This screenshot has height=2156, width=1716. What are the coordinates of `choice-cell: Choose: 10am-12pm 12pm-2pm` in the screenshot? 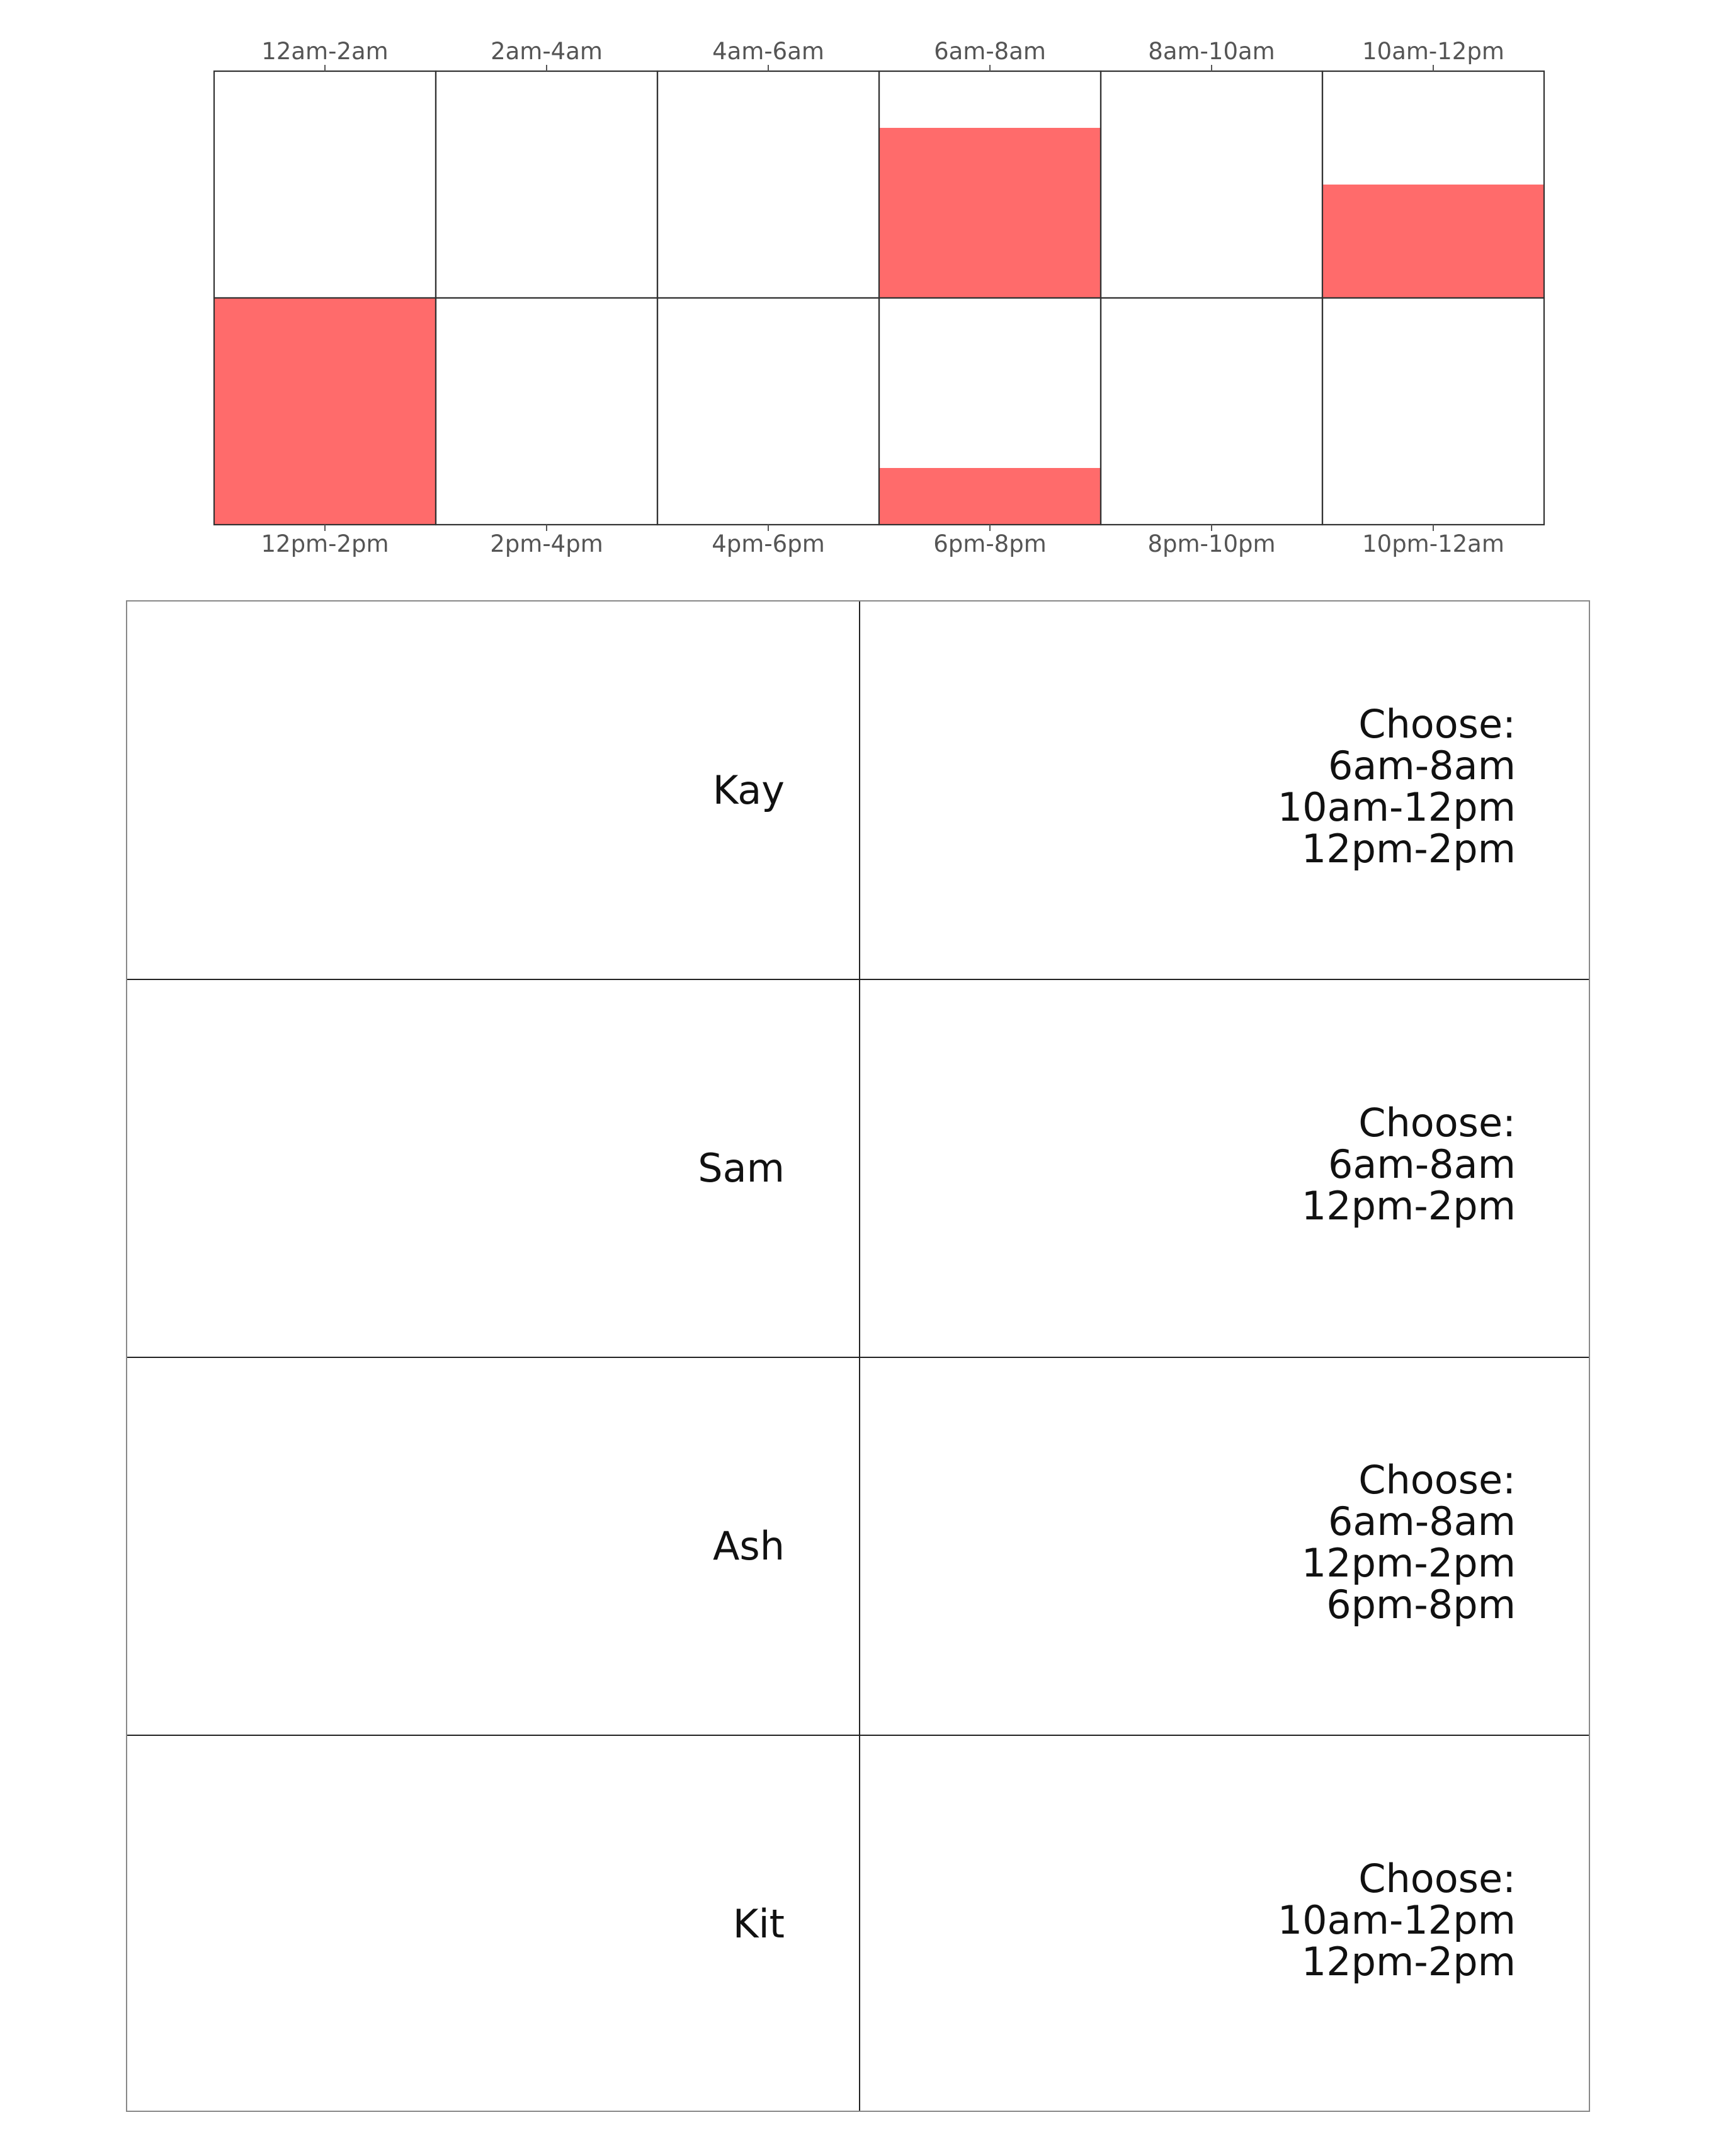 It's located at (1225, 1924).